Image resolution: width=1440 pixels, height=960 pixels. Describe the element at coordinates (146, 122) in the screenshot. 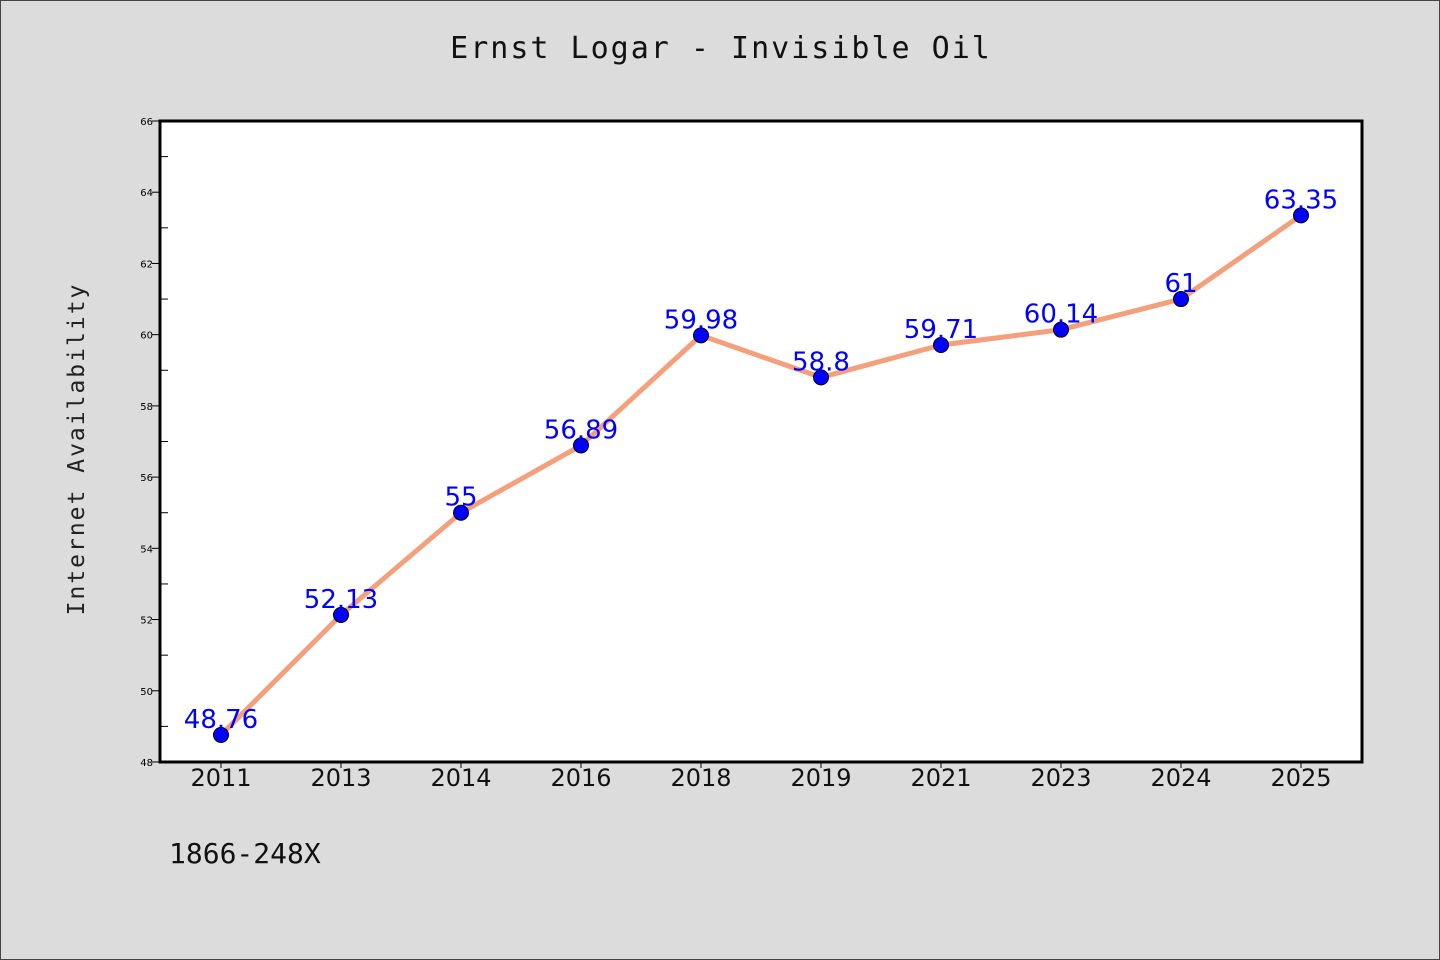

I see `y-tick-label: 66` at that location.